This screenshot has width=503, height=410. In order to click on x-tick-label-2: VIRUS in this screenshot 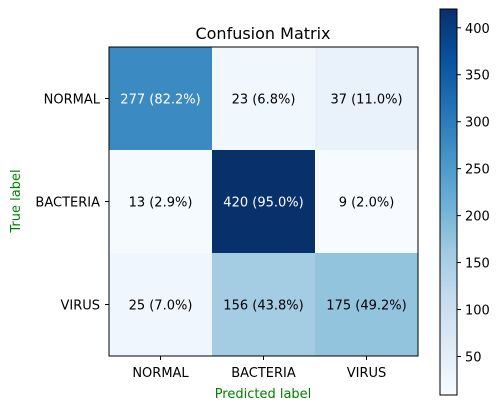, I will do `click(367, 373)`.